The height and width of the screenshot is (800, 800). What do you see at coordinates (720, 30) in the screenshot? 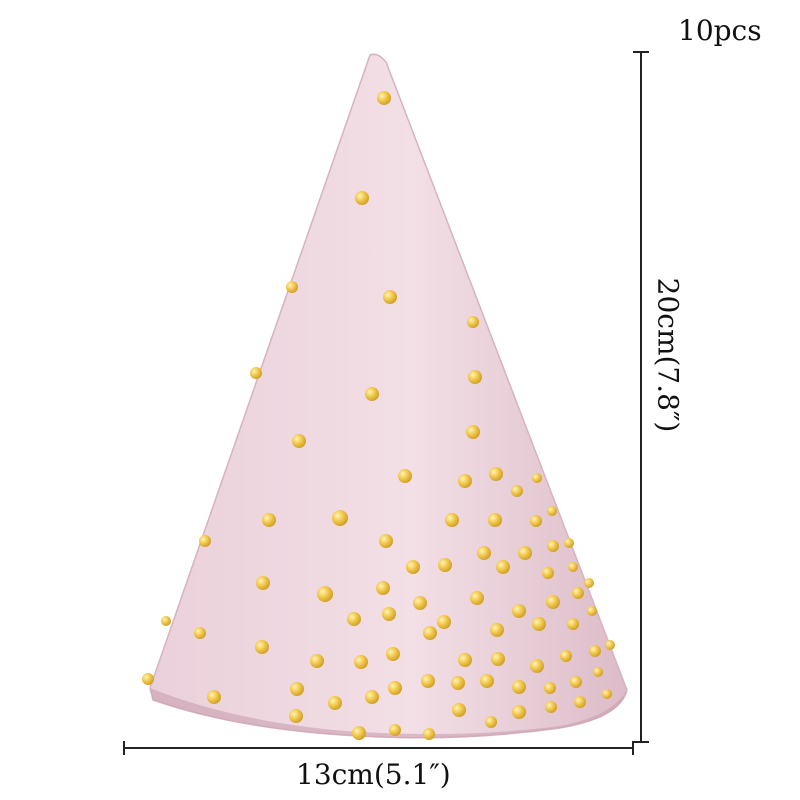
I see `quantity-label: 10pcs` at bounding box center [720, 30].